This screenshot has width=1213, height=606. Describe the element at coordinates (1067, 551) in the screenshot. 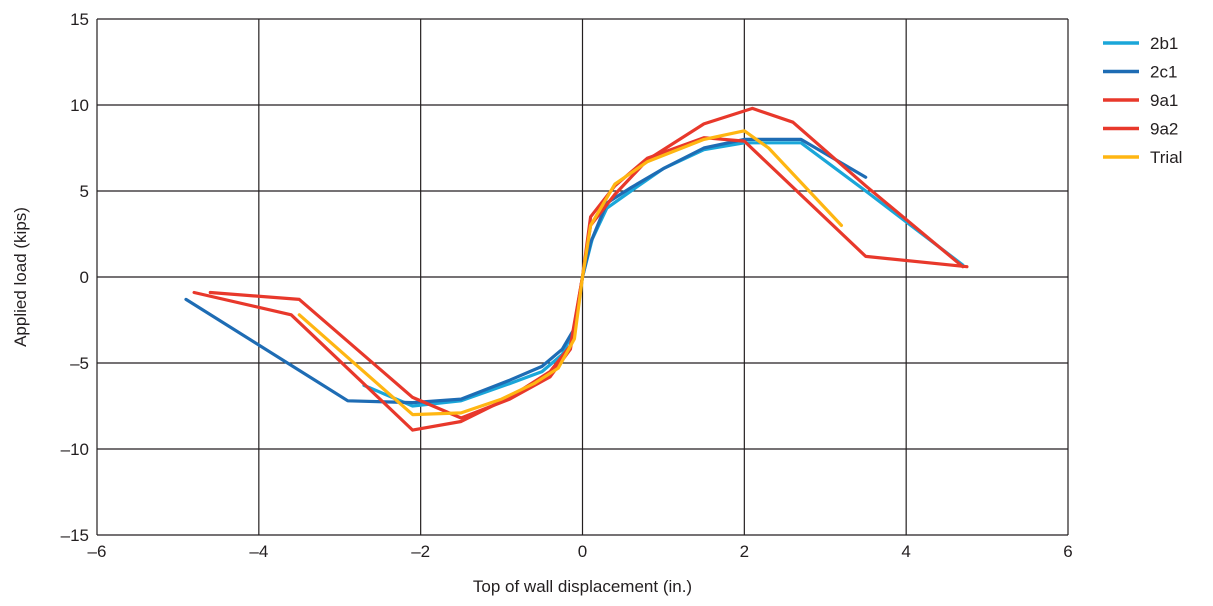

I see `x-tick-label: 6` at that location.